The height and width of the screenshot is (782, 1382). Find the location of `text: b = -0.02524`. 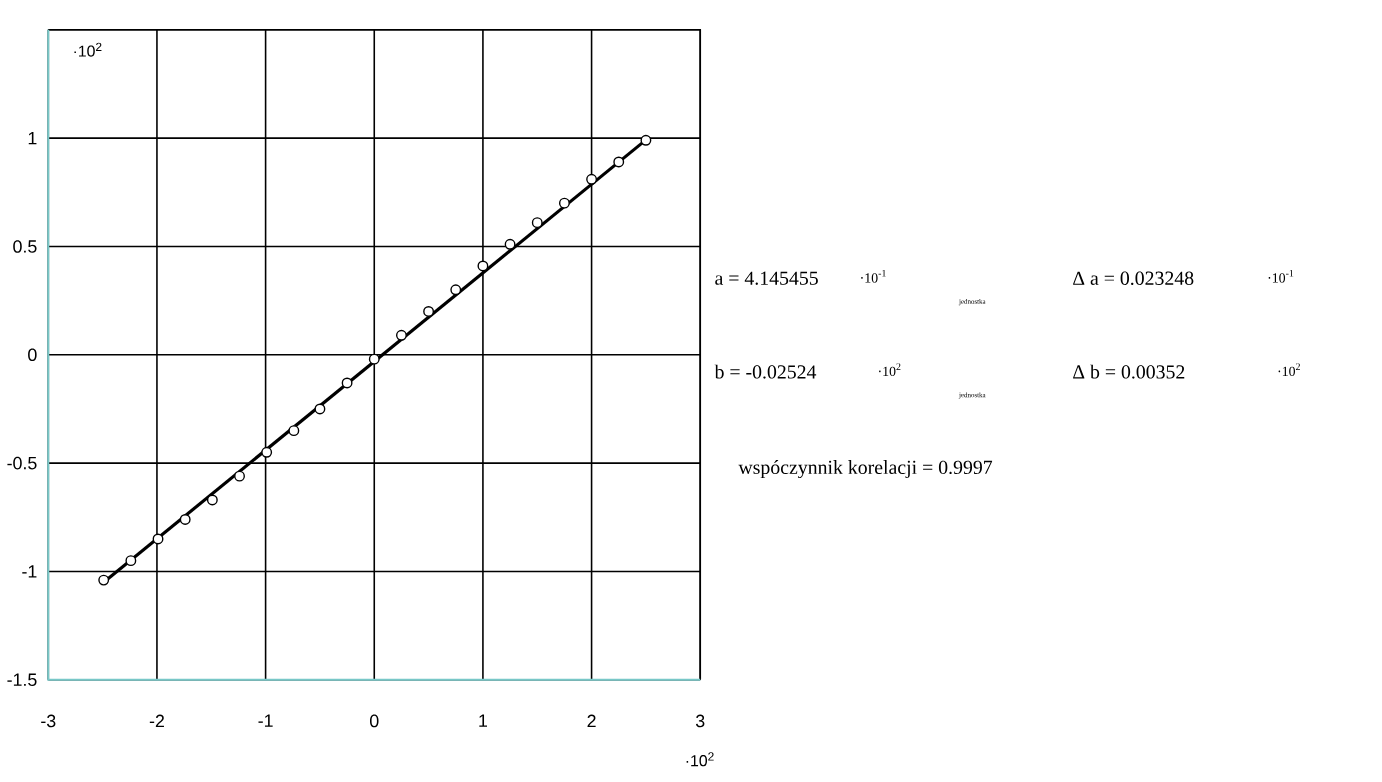

text: b = -0.02524 is located at coordinates (765, 372).